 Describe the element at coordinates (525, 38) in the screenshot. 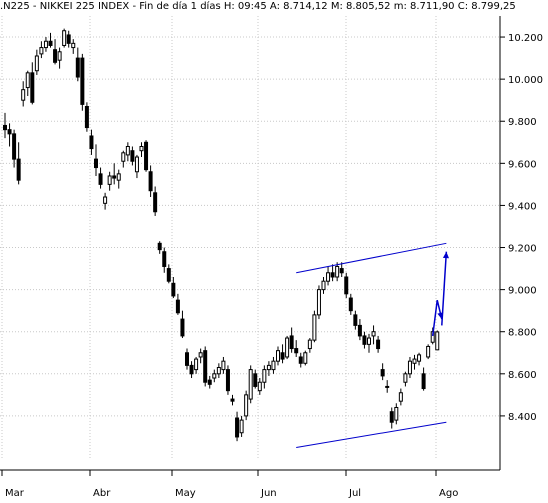

I see `y-tick-label: 10.200` at that location.